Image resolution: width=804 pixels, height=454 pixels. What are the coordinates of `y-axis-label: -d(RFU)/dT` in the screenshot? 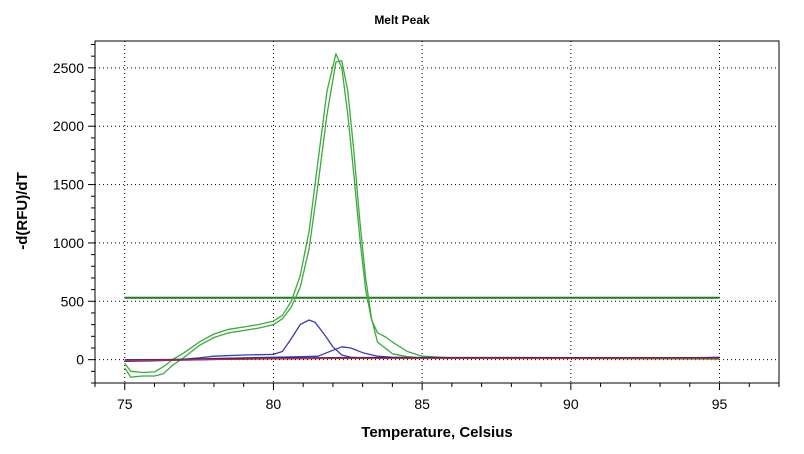 It's located at (22, 210).